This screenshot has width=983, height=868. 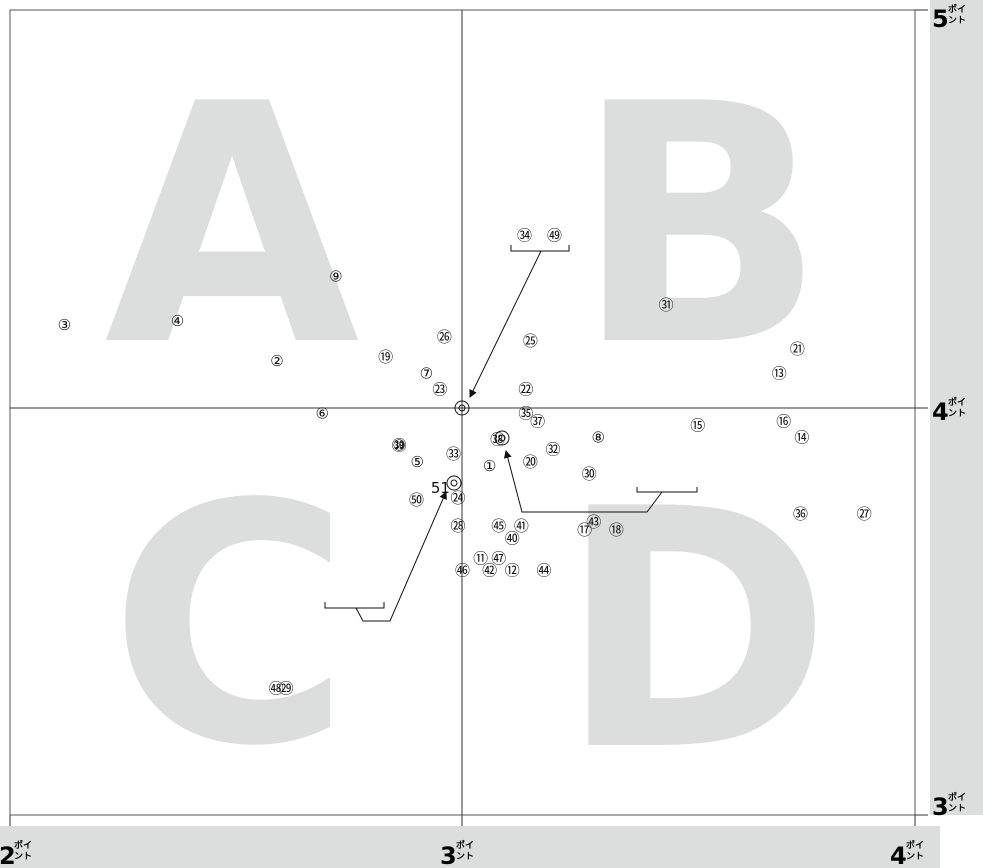 I want to click on quadrant-a-letter: A, so click(x=233, y=226).